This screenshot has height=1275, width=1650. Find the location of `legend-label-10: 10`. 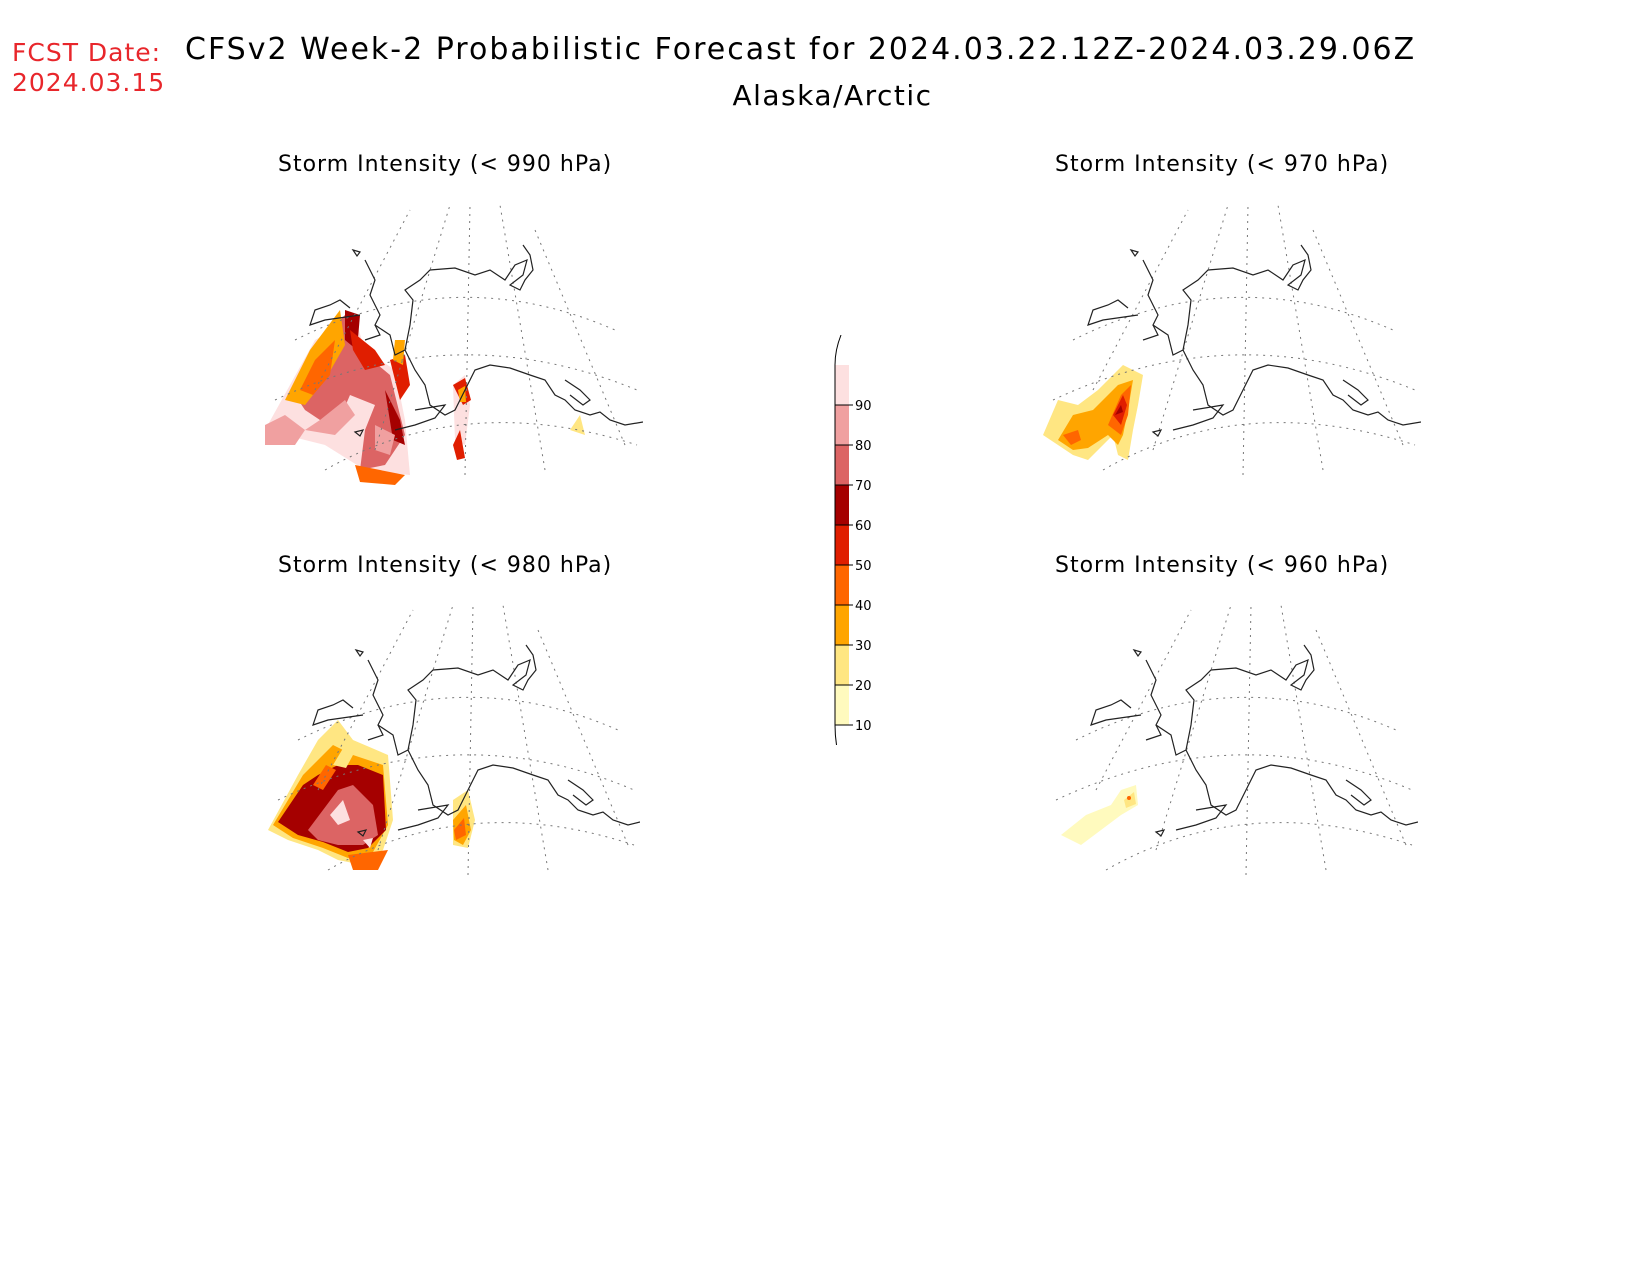

legend-label-10: 10 is located at coordinates (863, 726).